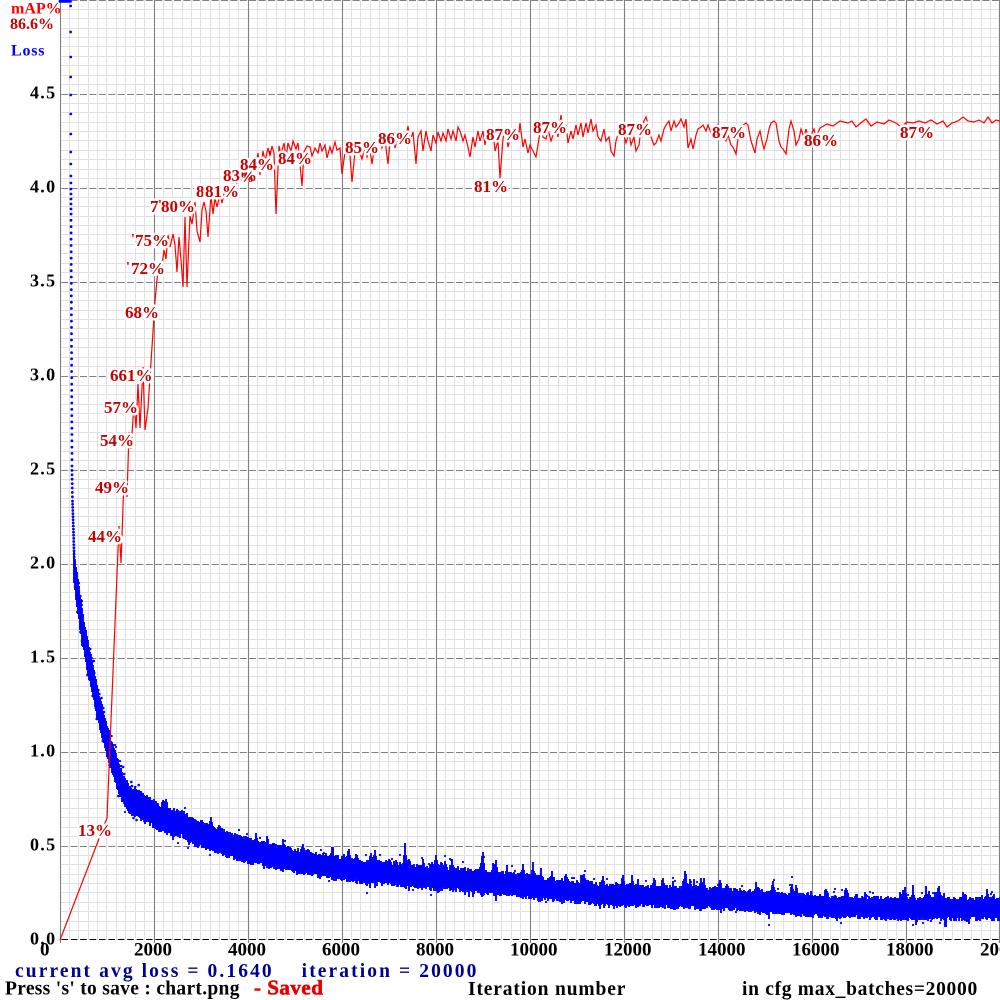 The height and width of the screenshot is (1000, 1000). Describe the element at coordinates (43, 657) in the screenshot. I see `svg-text: 1.5` at that location.